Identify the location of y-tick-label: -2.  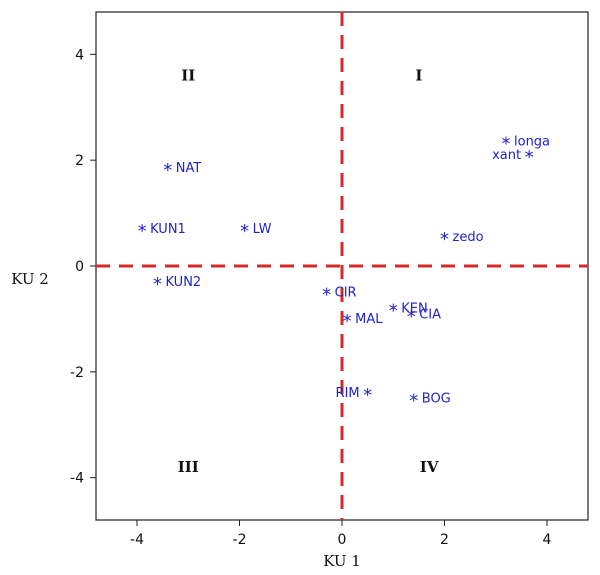
(77, 373).